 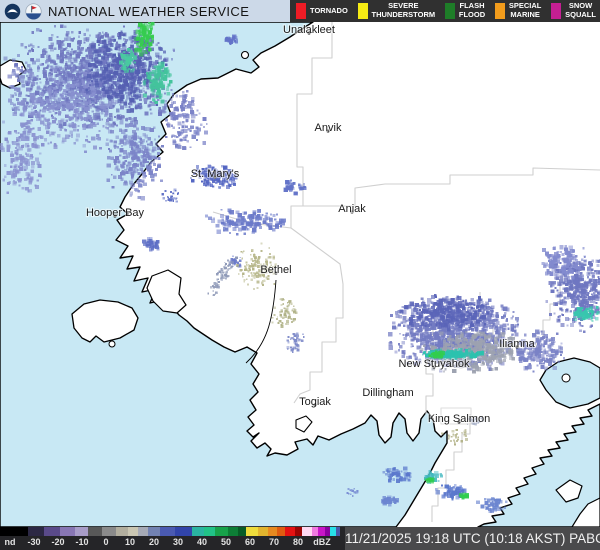 I want to click on colorbar-tick: -10, so click(x=82, y=542).